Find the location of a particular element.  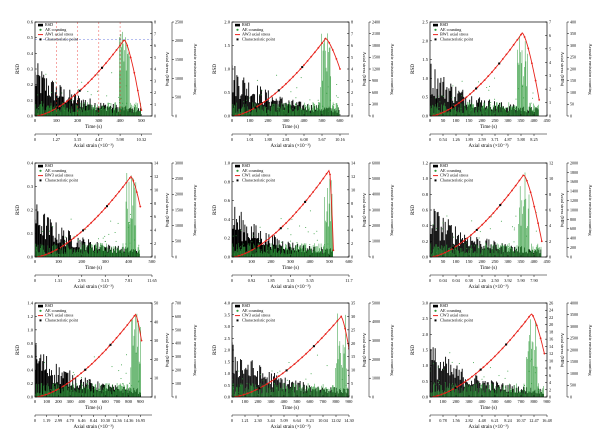

rsd-tick-label: 1.2 is located at coordinates (30, 316).